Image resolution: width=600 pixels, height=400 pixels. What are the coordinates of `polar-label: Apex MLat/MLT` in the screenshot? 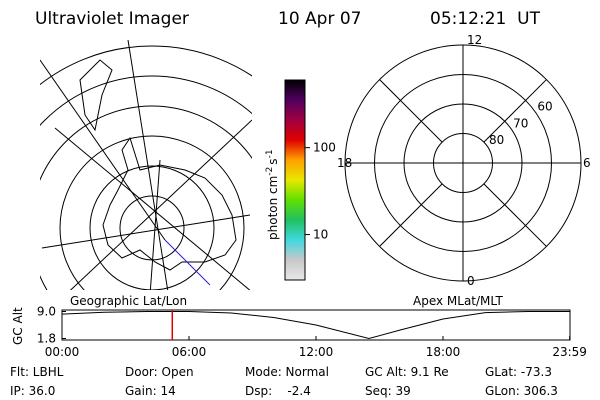 It's located at (458, 301).